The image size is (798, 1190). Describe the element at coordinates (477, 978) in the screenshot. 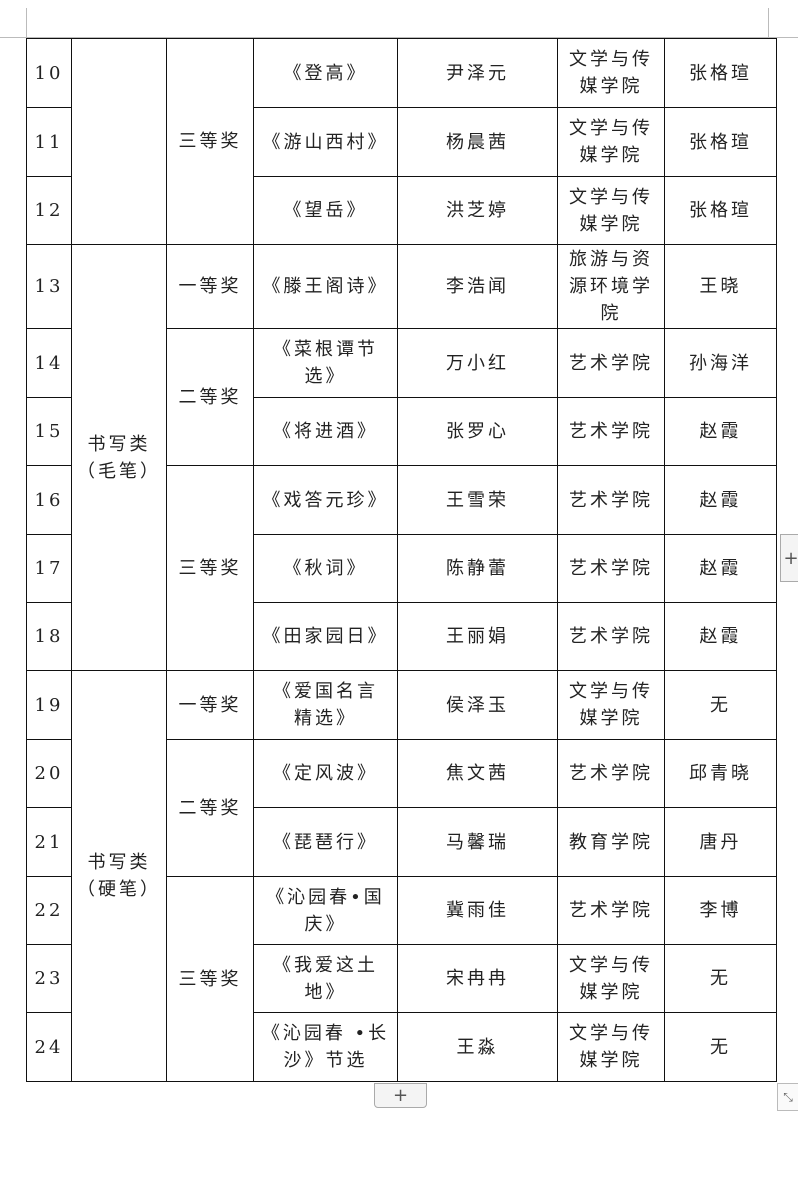

I see `author-cell: 宋冉冉` at that location.